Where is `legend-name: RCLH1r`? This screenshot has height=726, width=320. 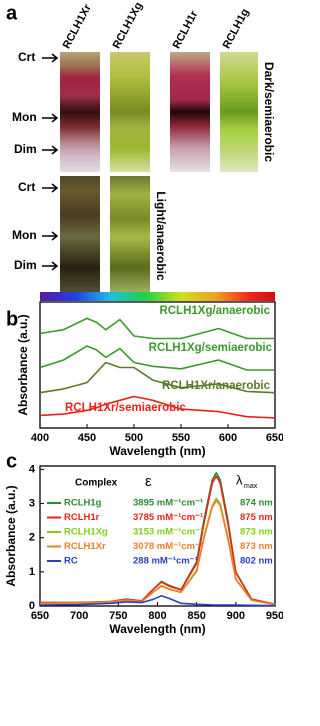 legend-name: RCLH1r is located at coordinates (82, 517).